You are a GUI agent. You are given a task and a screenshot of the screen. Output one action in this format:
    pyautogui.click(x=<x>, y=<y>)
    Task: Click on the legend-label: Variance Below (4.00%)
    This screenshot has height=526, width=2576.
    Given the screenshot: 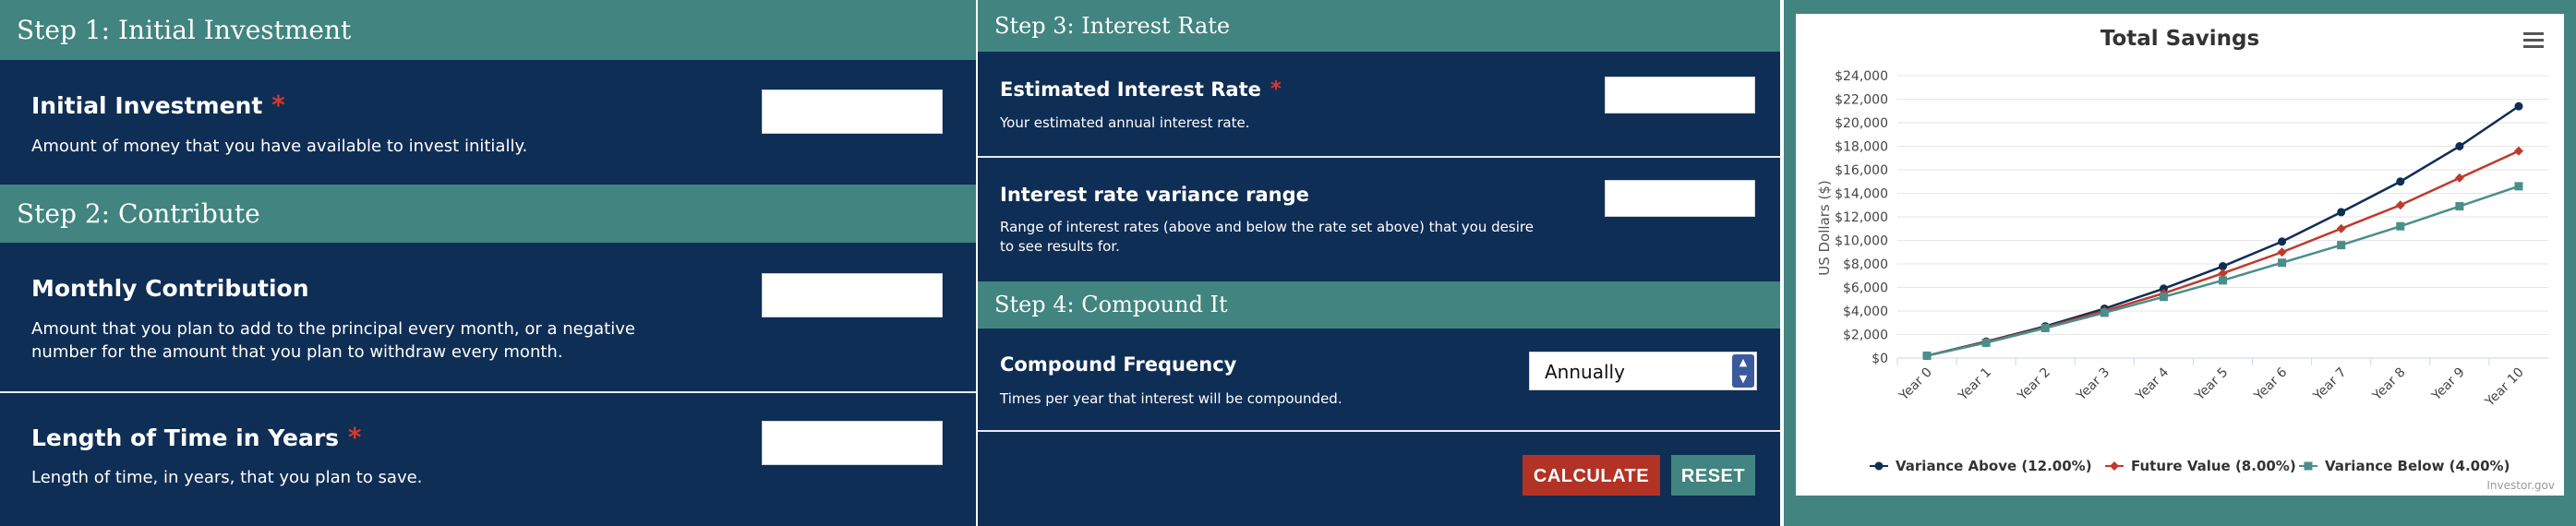 What is the action you would take?
    pyautogui.click(x=2417, y=466)
    